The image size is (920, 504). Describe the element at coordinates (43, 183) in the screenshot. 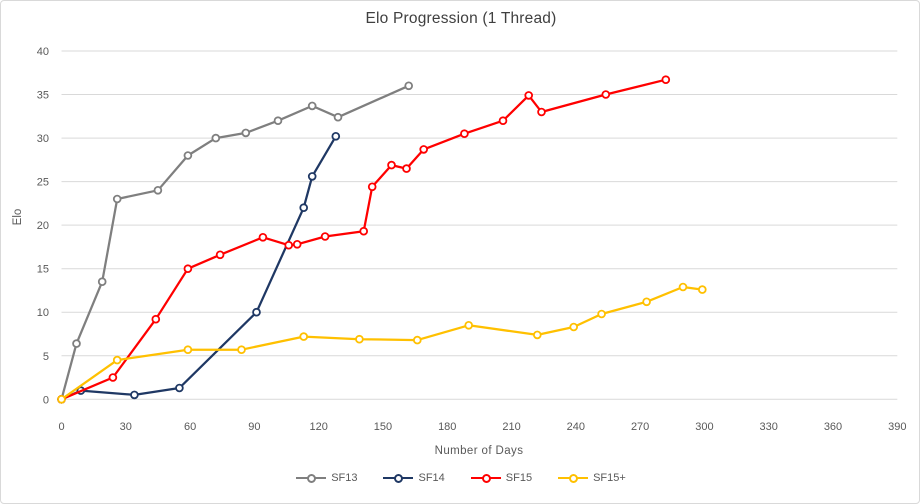

I see `y-tick-label: 25` at that location.